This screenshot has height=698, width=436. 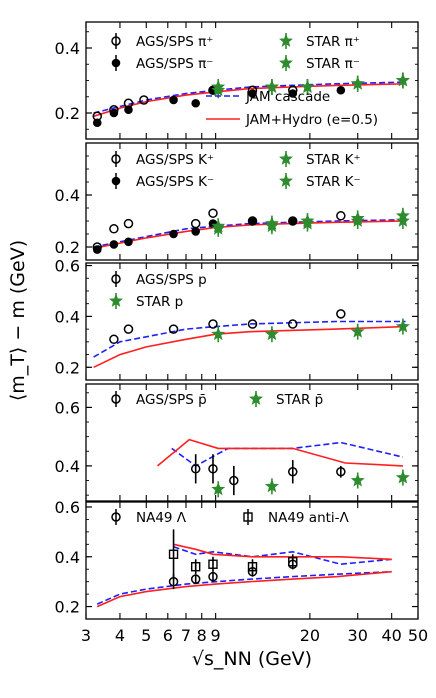 I want to click on x-tick-label: 20, so click(x=310, y=635).